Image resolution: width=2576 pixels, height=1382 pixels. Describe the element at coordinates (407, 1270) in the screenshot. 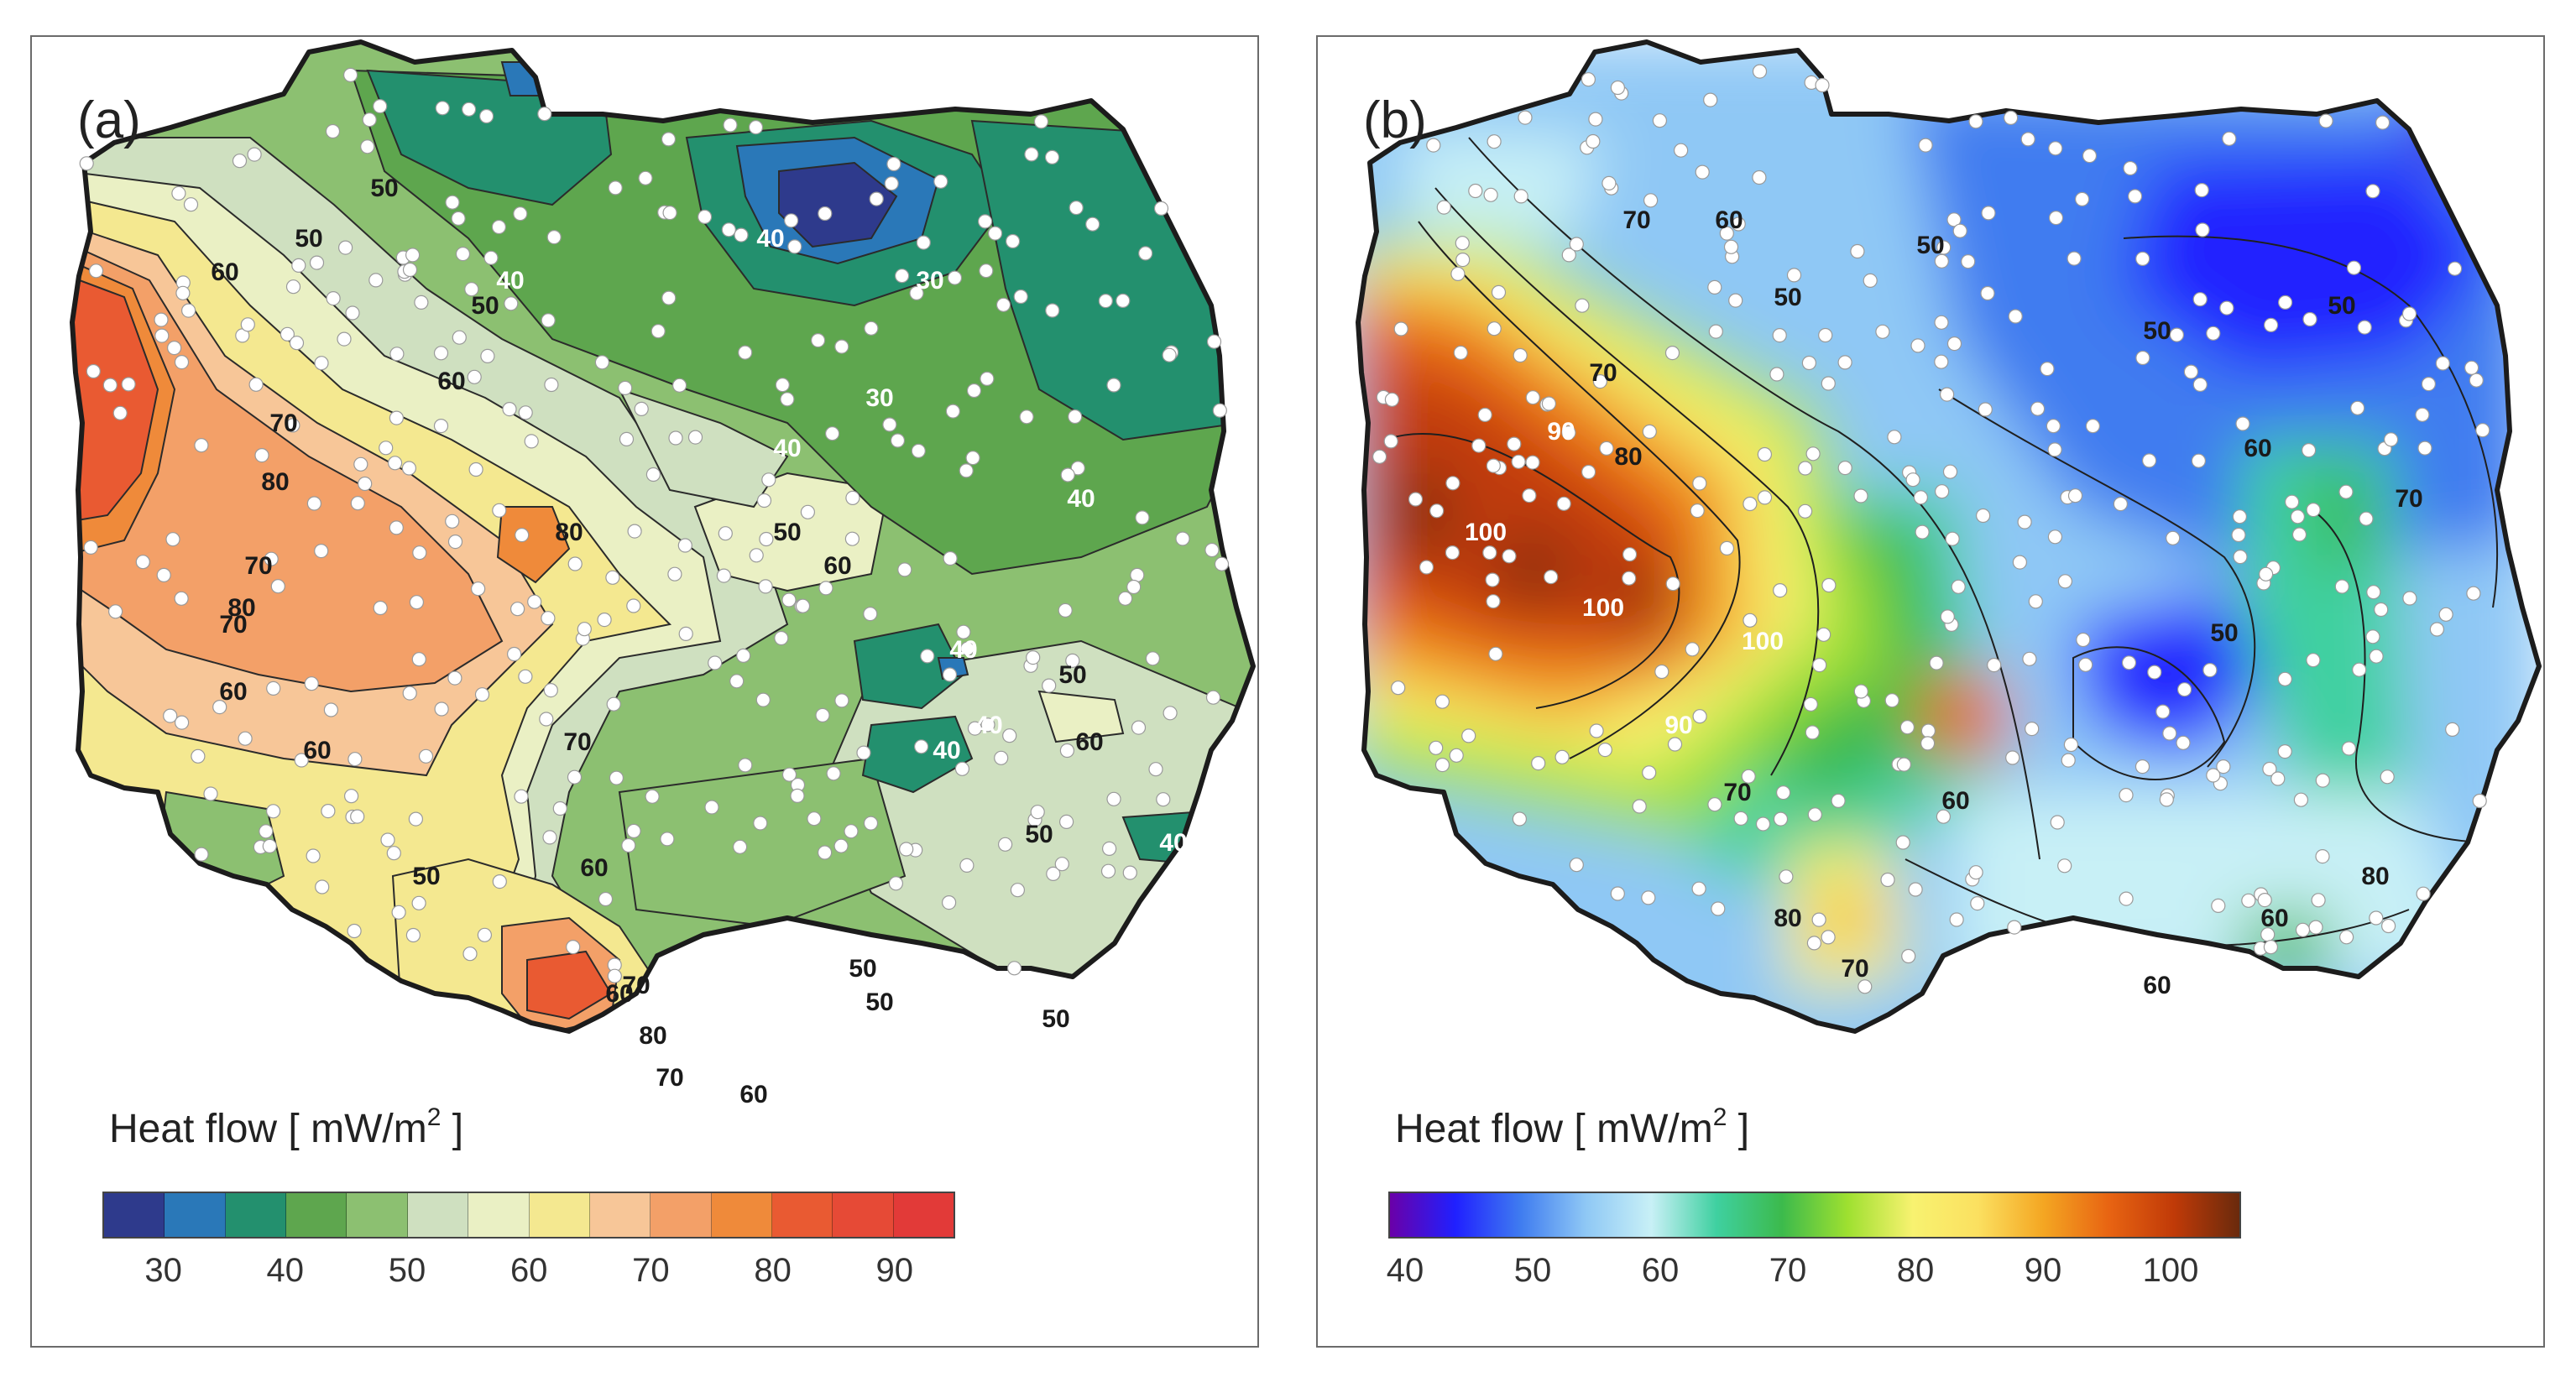

I see `colorbar-a-tick: 50` at that location.